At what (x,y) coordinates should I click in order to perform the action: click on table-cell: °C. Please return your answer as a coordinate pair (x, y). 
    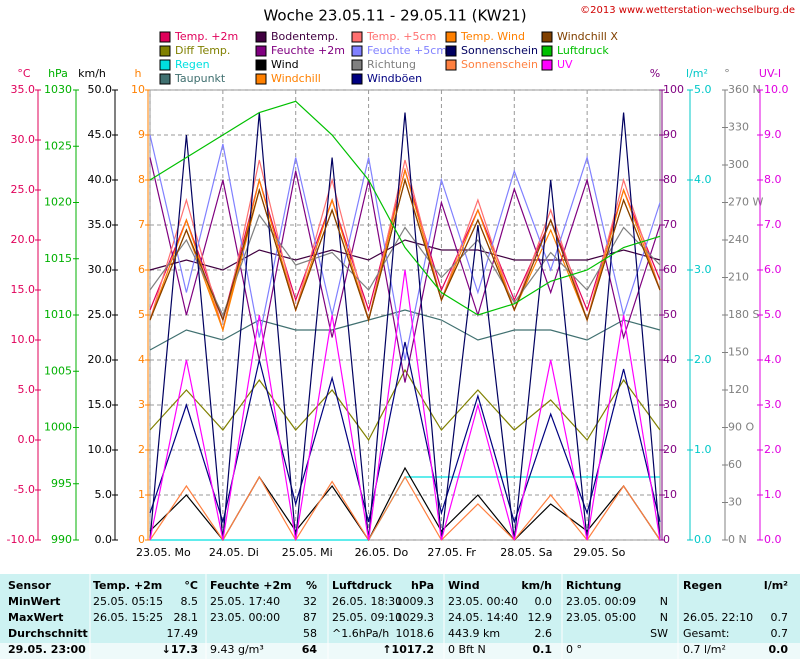
    Looking at the image, I should click on (191, 585).